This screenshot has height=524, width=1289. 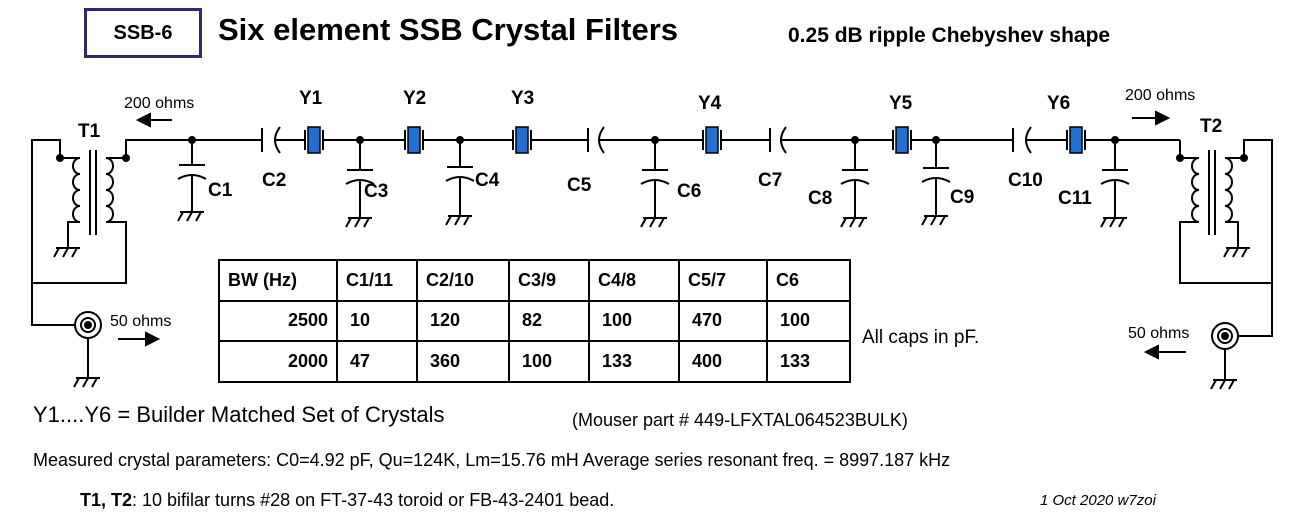 What do you see at coordinates (311, 98) in the screenshot?
I see `label-y1: Y1` at bounding box center [311, 98].